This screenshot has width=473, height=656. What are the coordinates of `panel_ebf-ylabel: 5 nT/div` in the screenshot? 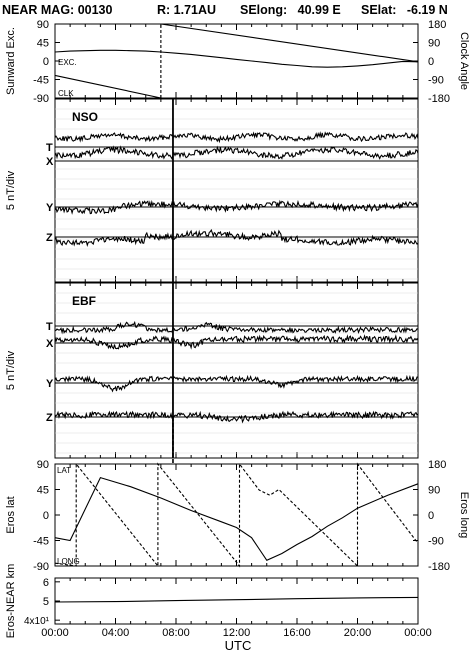 It's located at (11, 370).